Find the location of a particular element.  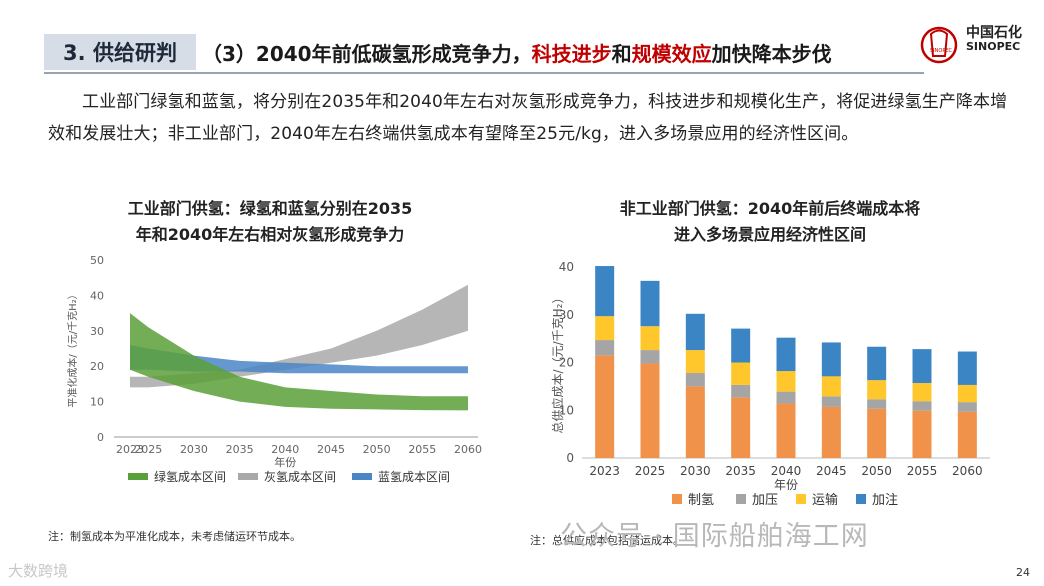

bar-加注-2030 is located at coordinates (695, 332).